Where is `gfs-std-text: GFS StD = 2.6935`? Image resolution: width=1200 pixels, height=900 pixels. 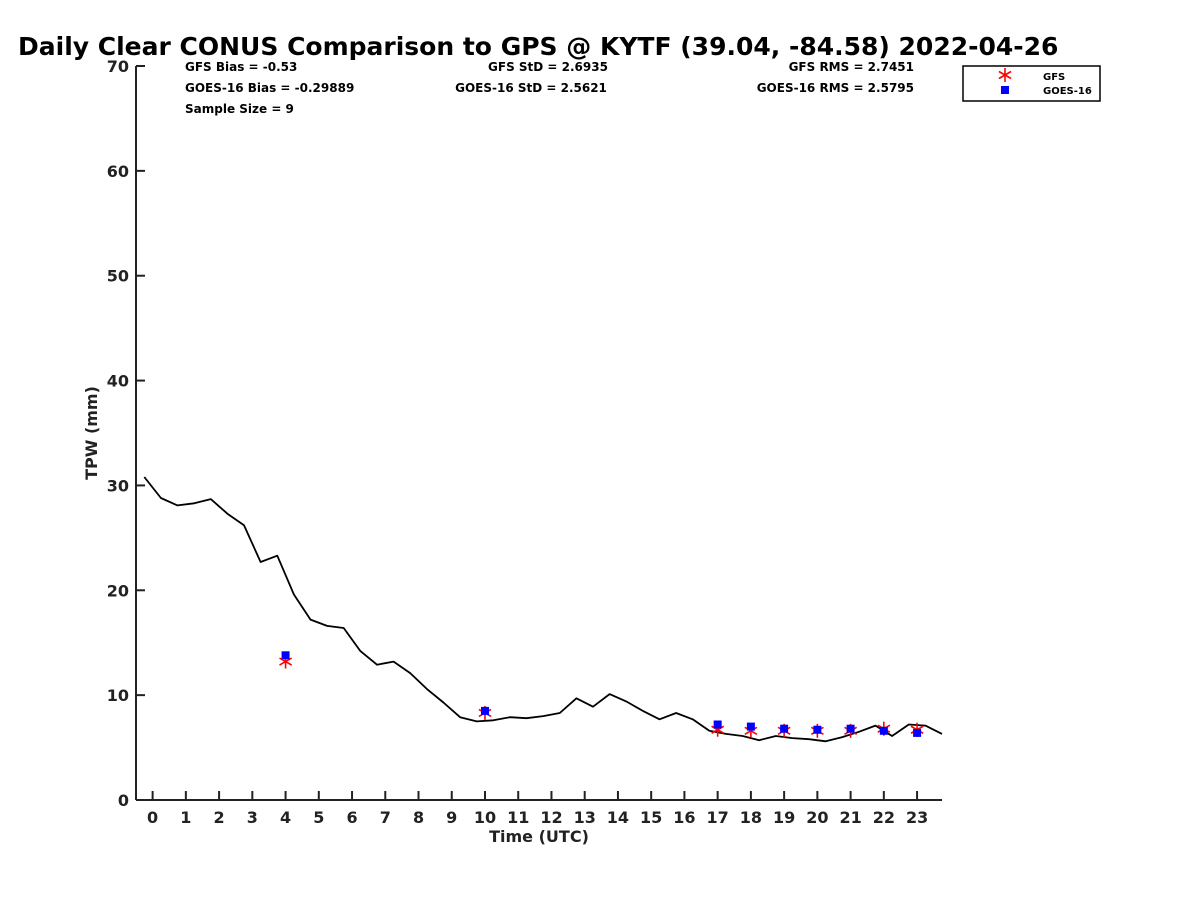 gfs-std-text: GFS StD = 2.6935 is located at coordinates (548, 67).